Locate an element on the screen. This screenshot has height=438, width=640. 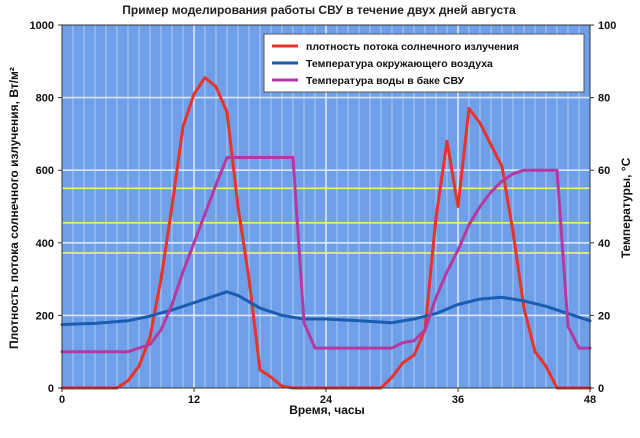
x-tick-label: 24 is located at coordinates (326, 400).